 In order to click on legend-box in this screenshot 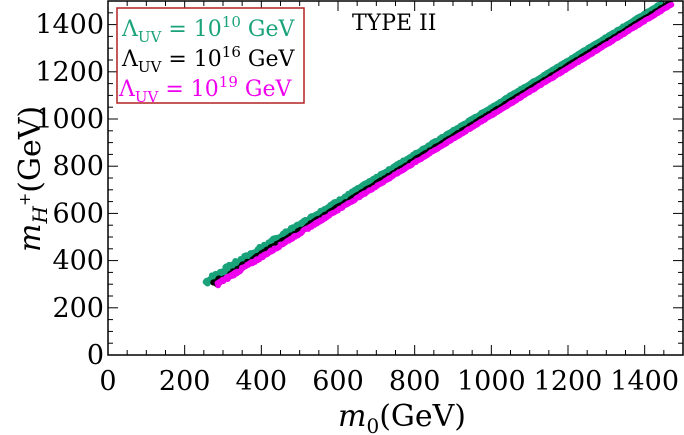, I will do `click(210, 55)`.